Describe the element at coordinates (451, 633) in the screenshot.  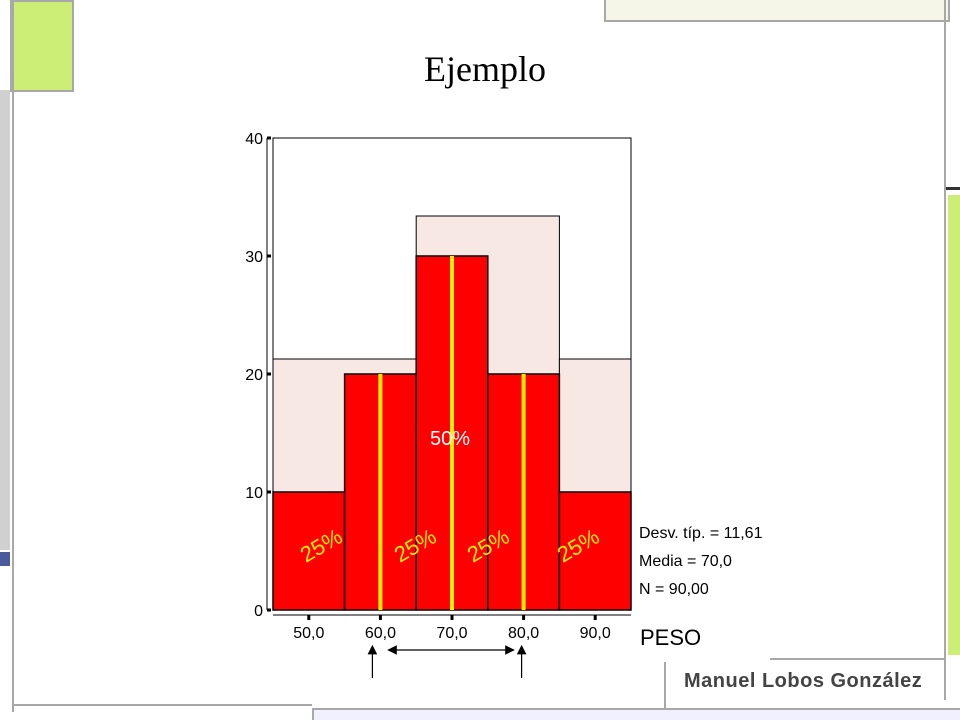
I see `x-tick-label-2: 70,0` at that location.